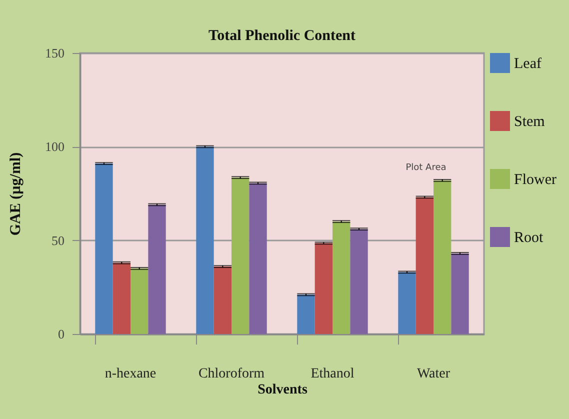  I want to click on chart-title: Total Phenolic Content, so click(282, 36).